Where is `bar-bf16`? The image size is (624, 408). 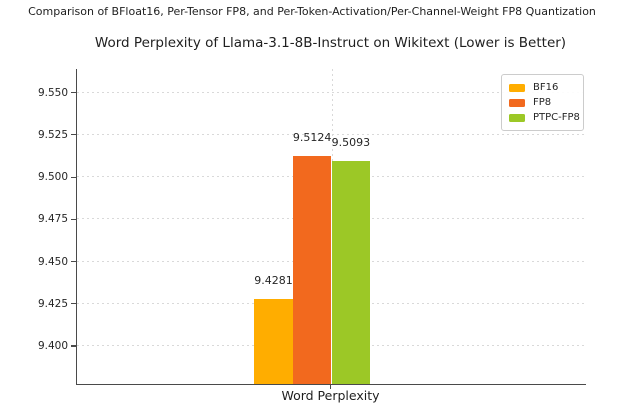 bar-bf16 is located at coordinates (273, 341).